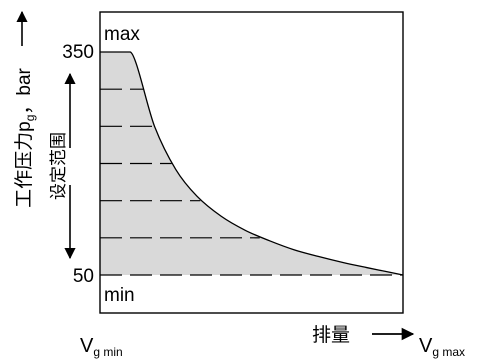 The image size is (481, 361). I want to click on x-max-label-sub: g max, so click(448, 352).